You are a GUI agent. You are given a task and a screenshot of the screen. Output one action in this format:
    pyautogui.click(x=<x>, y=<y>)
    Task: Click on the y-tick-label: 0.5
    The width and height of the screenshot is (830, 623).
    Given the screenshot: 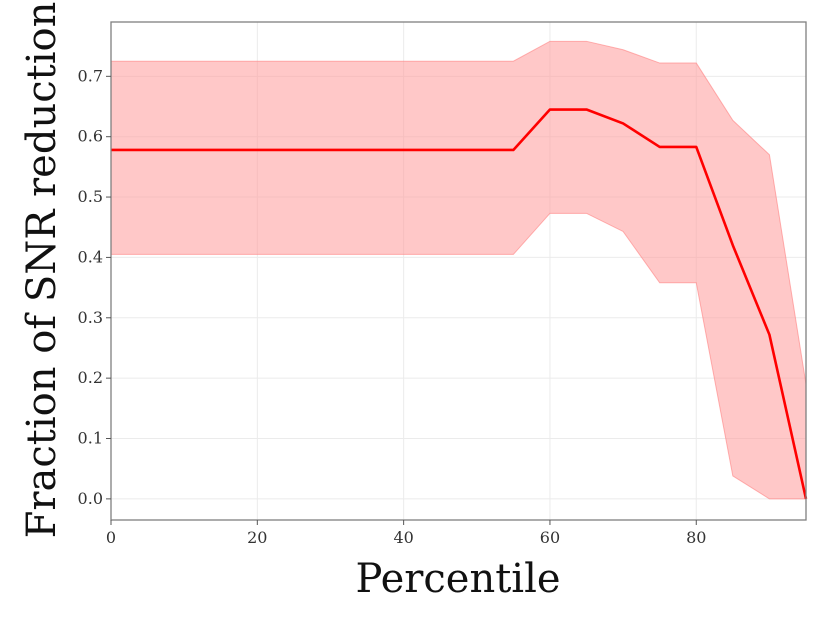 What is the action you would take?
    pyautogui.click(x=90, y=196)
    